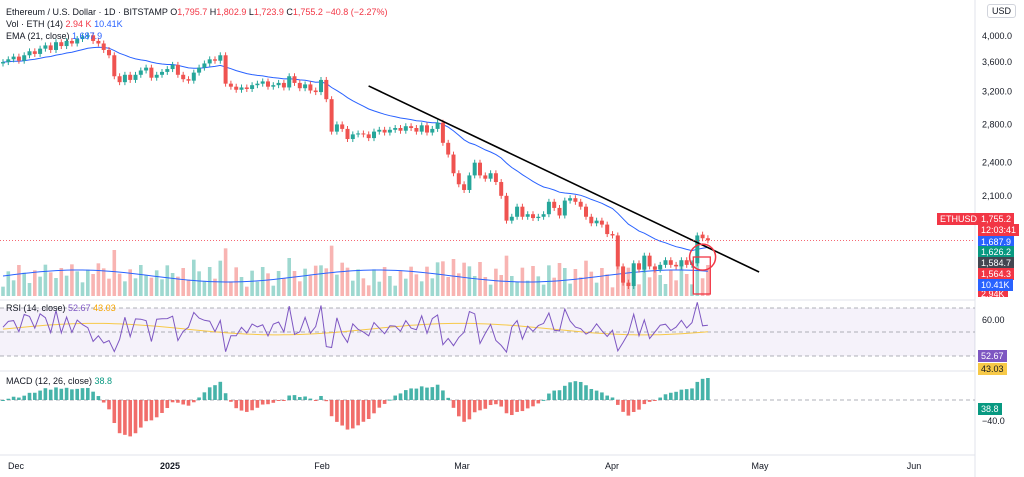 This screenshot has width=1024, height=477. Describe the element at coordinates (1001, 11) in the screenshot. I see `currency-selector: USD` at that location.